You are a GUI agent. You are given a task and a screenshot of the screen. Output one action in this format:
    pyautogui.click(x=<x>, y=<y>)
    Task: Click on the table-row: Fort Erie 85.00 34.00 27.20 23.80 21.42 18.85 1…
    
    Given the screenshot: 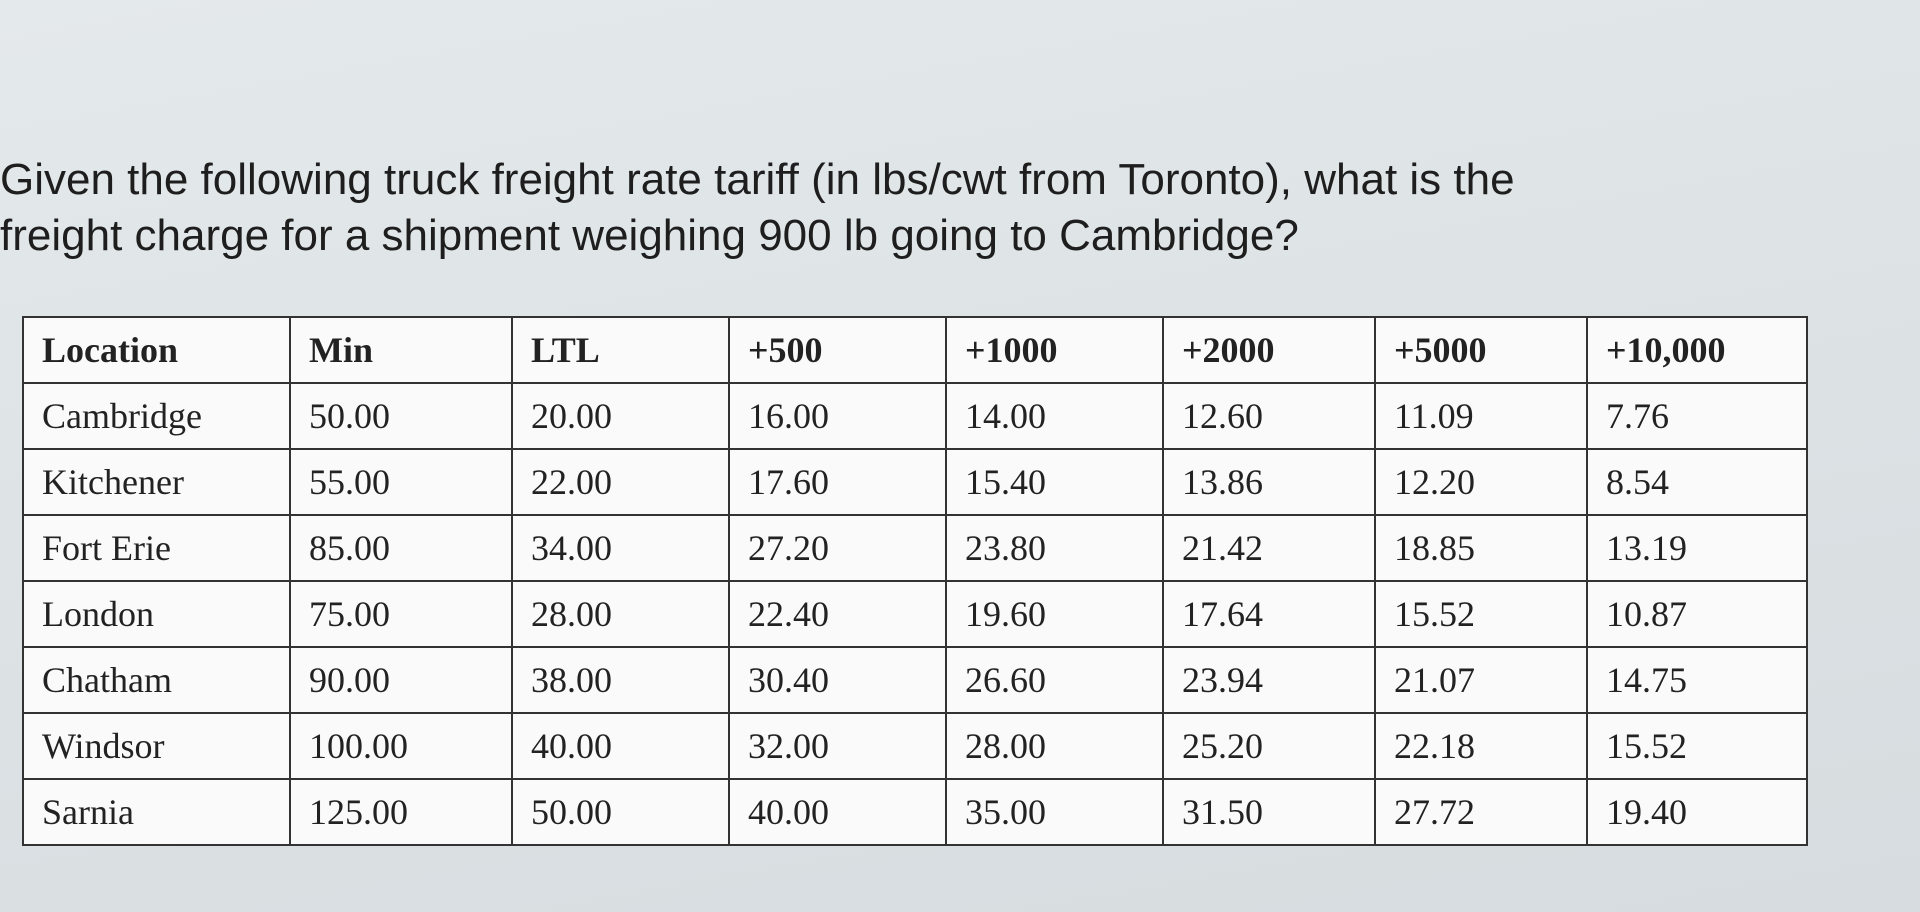 What is the action you would take?
    pyautogui.click(x=915, y=548)
    